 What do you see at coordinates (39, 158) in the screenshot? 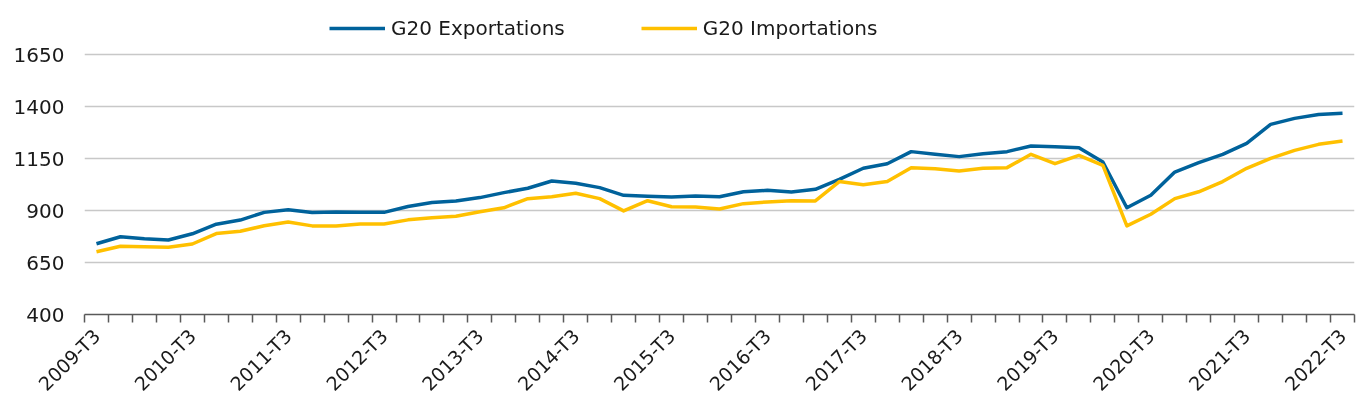
I see `y-tick-label: 1150` at bounding box center [39, 158].